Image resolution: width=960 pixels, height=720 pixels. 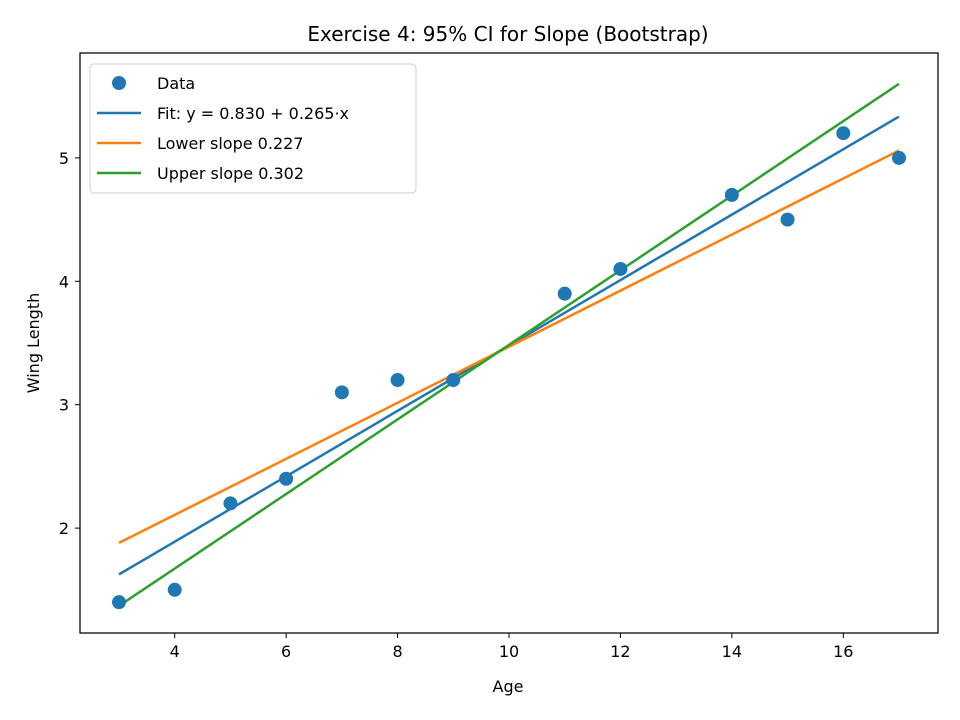 I want to click on legend-label-lower: Lower slope 0.227, so click(x=230, y=143).